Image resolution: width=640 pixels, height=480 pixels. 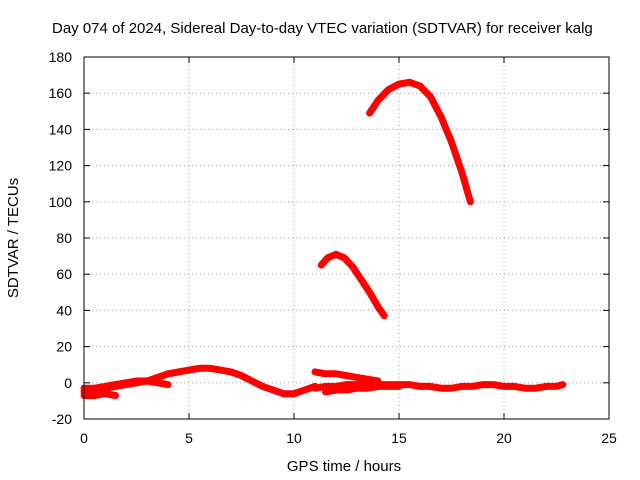 What do you see at coordinates (99, 394) in the screenshot?
I see `series-line-arc-baseline-c` at bounding box center [99, 394].